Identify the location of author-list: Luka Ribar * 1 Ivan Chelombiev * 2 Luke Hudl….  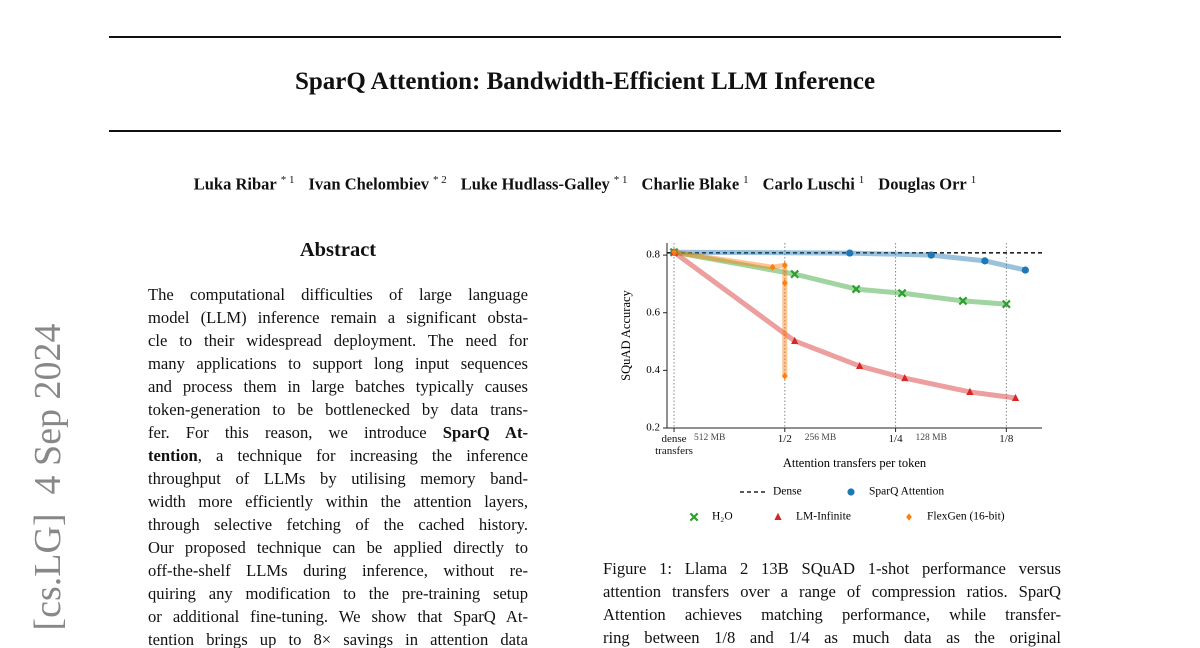
(585, 184).